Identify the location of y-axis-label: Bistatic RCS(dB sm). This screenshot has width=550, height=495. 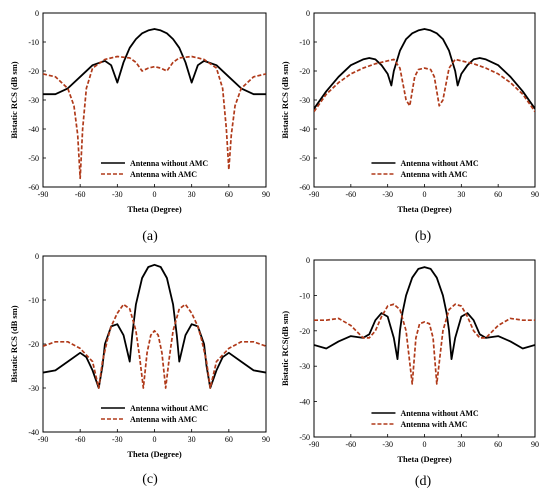
(285, 348).